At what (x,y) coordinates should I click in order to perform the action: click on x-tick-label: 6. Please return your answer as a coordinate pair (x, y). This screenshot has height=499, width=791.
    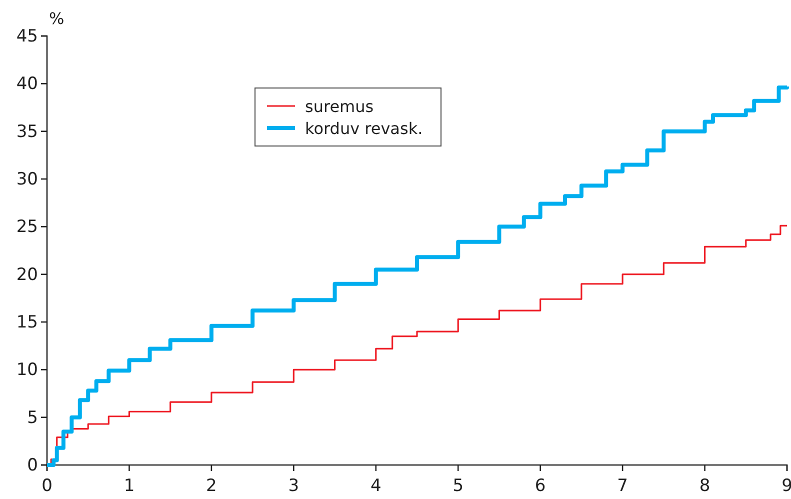
    Looking at the image, I should click on (540, 486).